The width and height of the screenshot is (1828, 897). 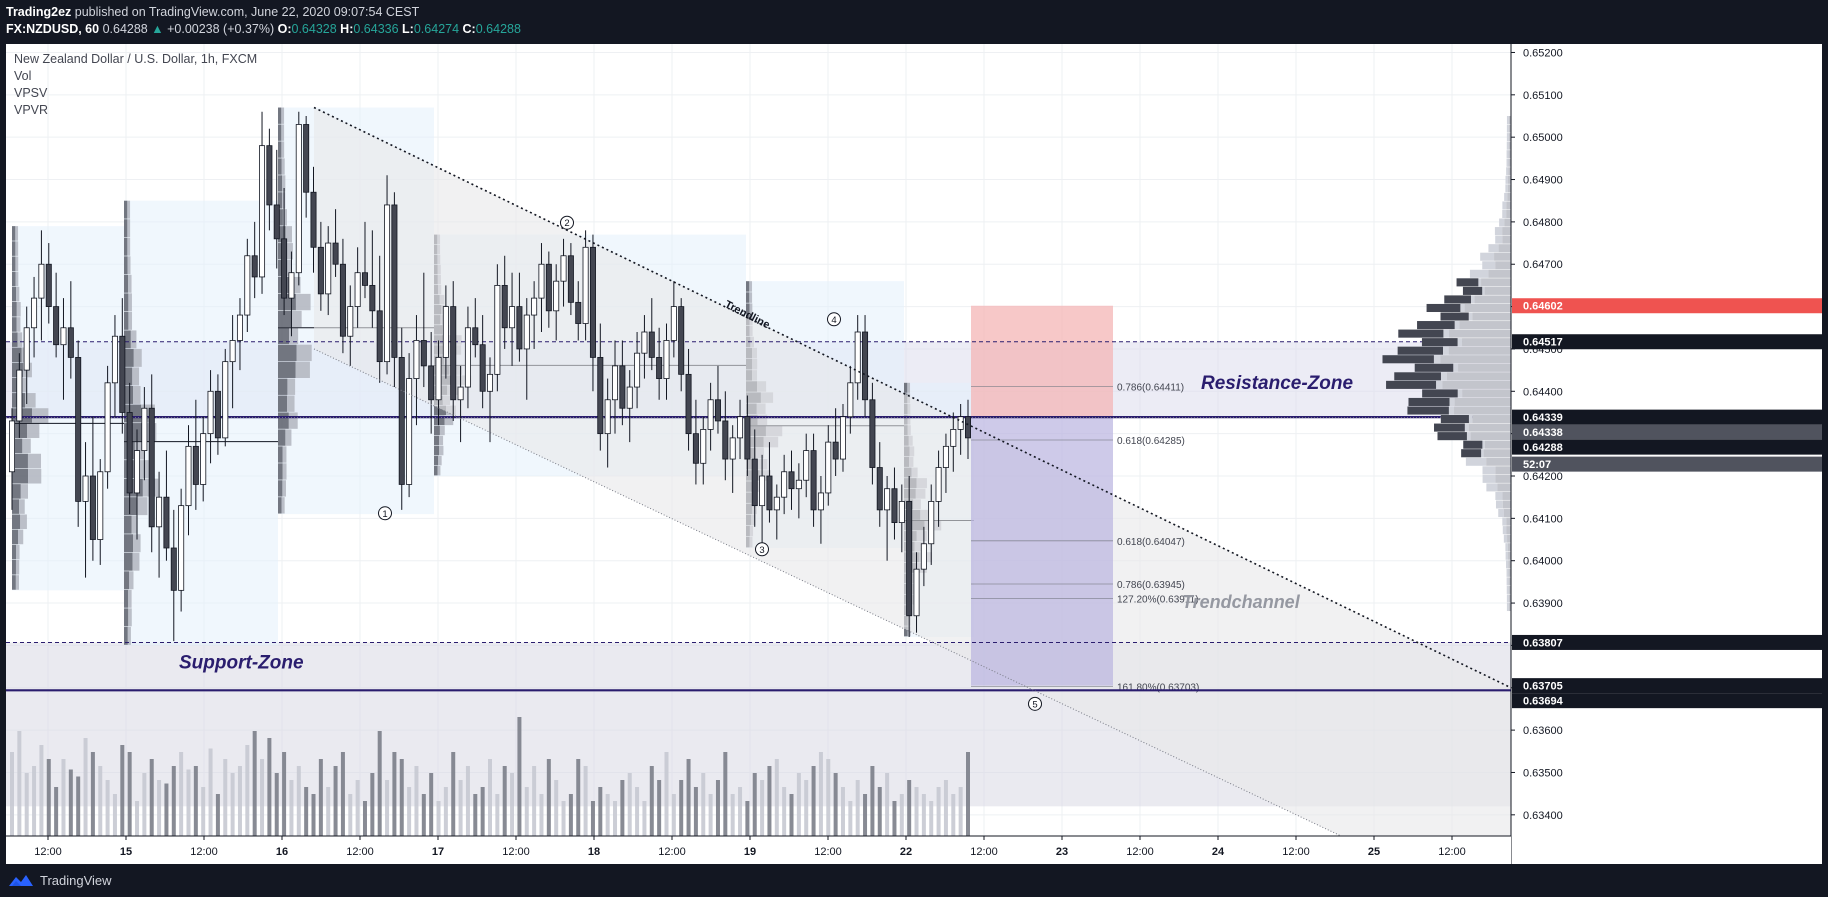 I want to click on indicator-vpvr: VPVR, so click(x=31, y=110).